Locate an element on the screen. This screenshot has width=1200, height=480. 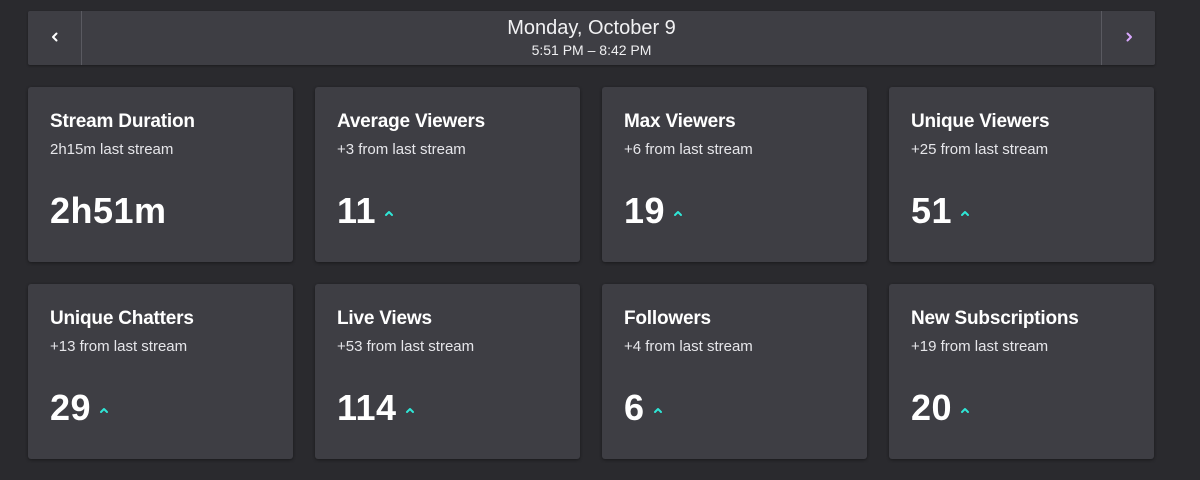
stat-value-row: 6 is located at coordinates (643, 408).